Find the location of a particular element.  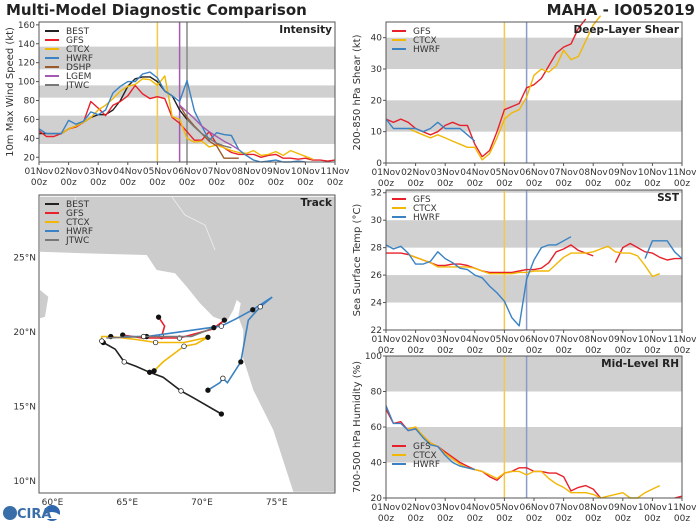

x-tick-label: 09Nov is located at coordinates (276, 172).